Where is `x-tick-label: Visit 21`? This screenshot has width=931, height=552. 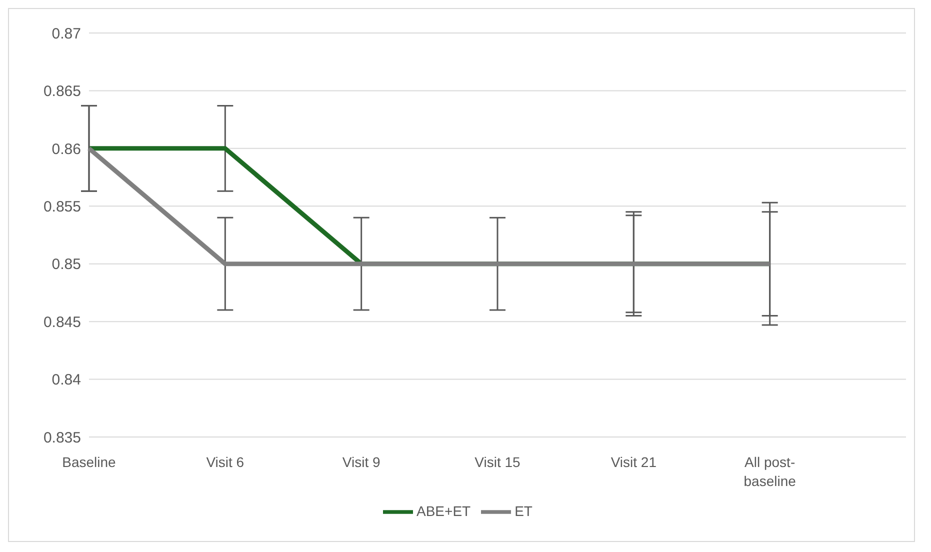 x-tick-label: Visit 21 is located at coordinates (633, 462).